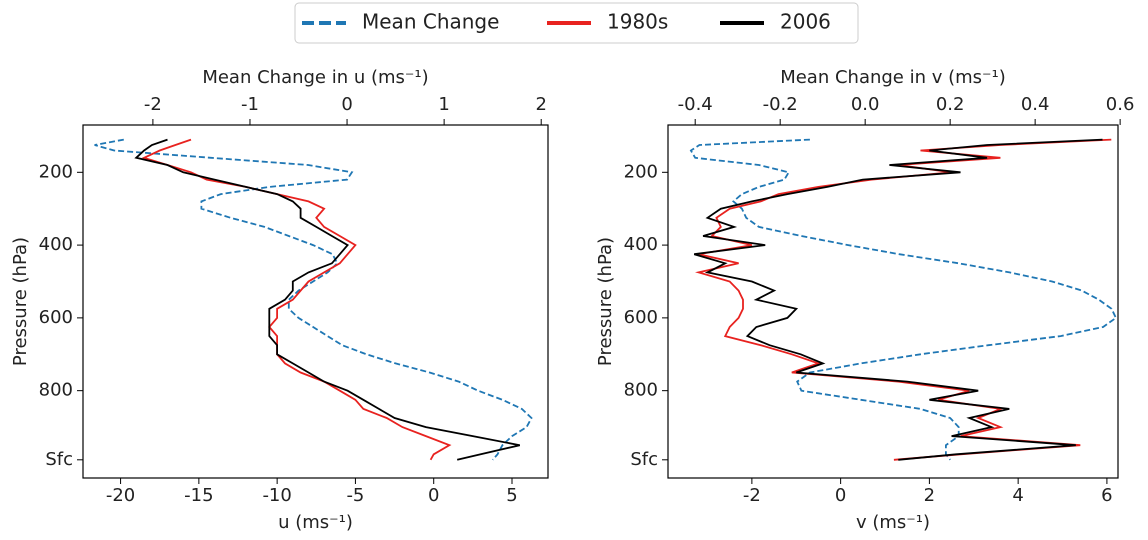 This screenshot has height=540, width=1148. What do you see at coordinates (893, 77) in the screenshot?
I see `x2-axis-label: Mean Change in v (ms⁻¹)` at bounding box center [893, 77].